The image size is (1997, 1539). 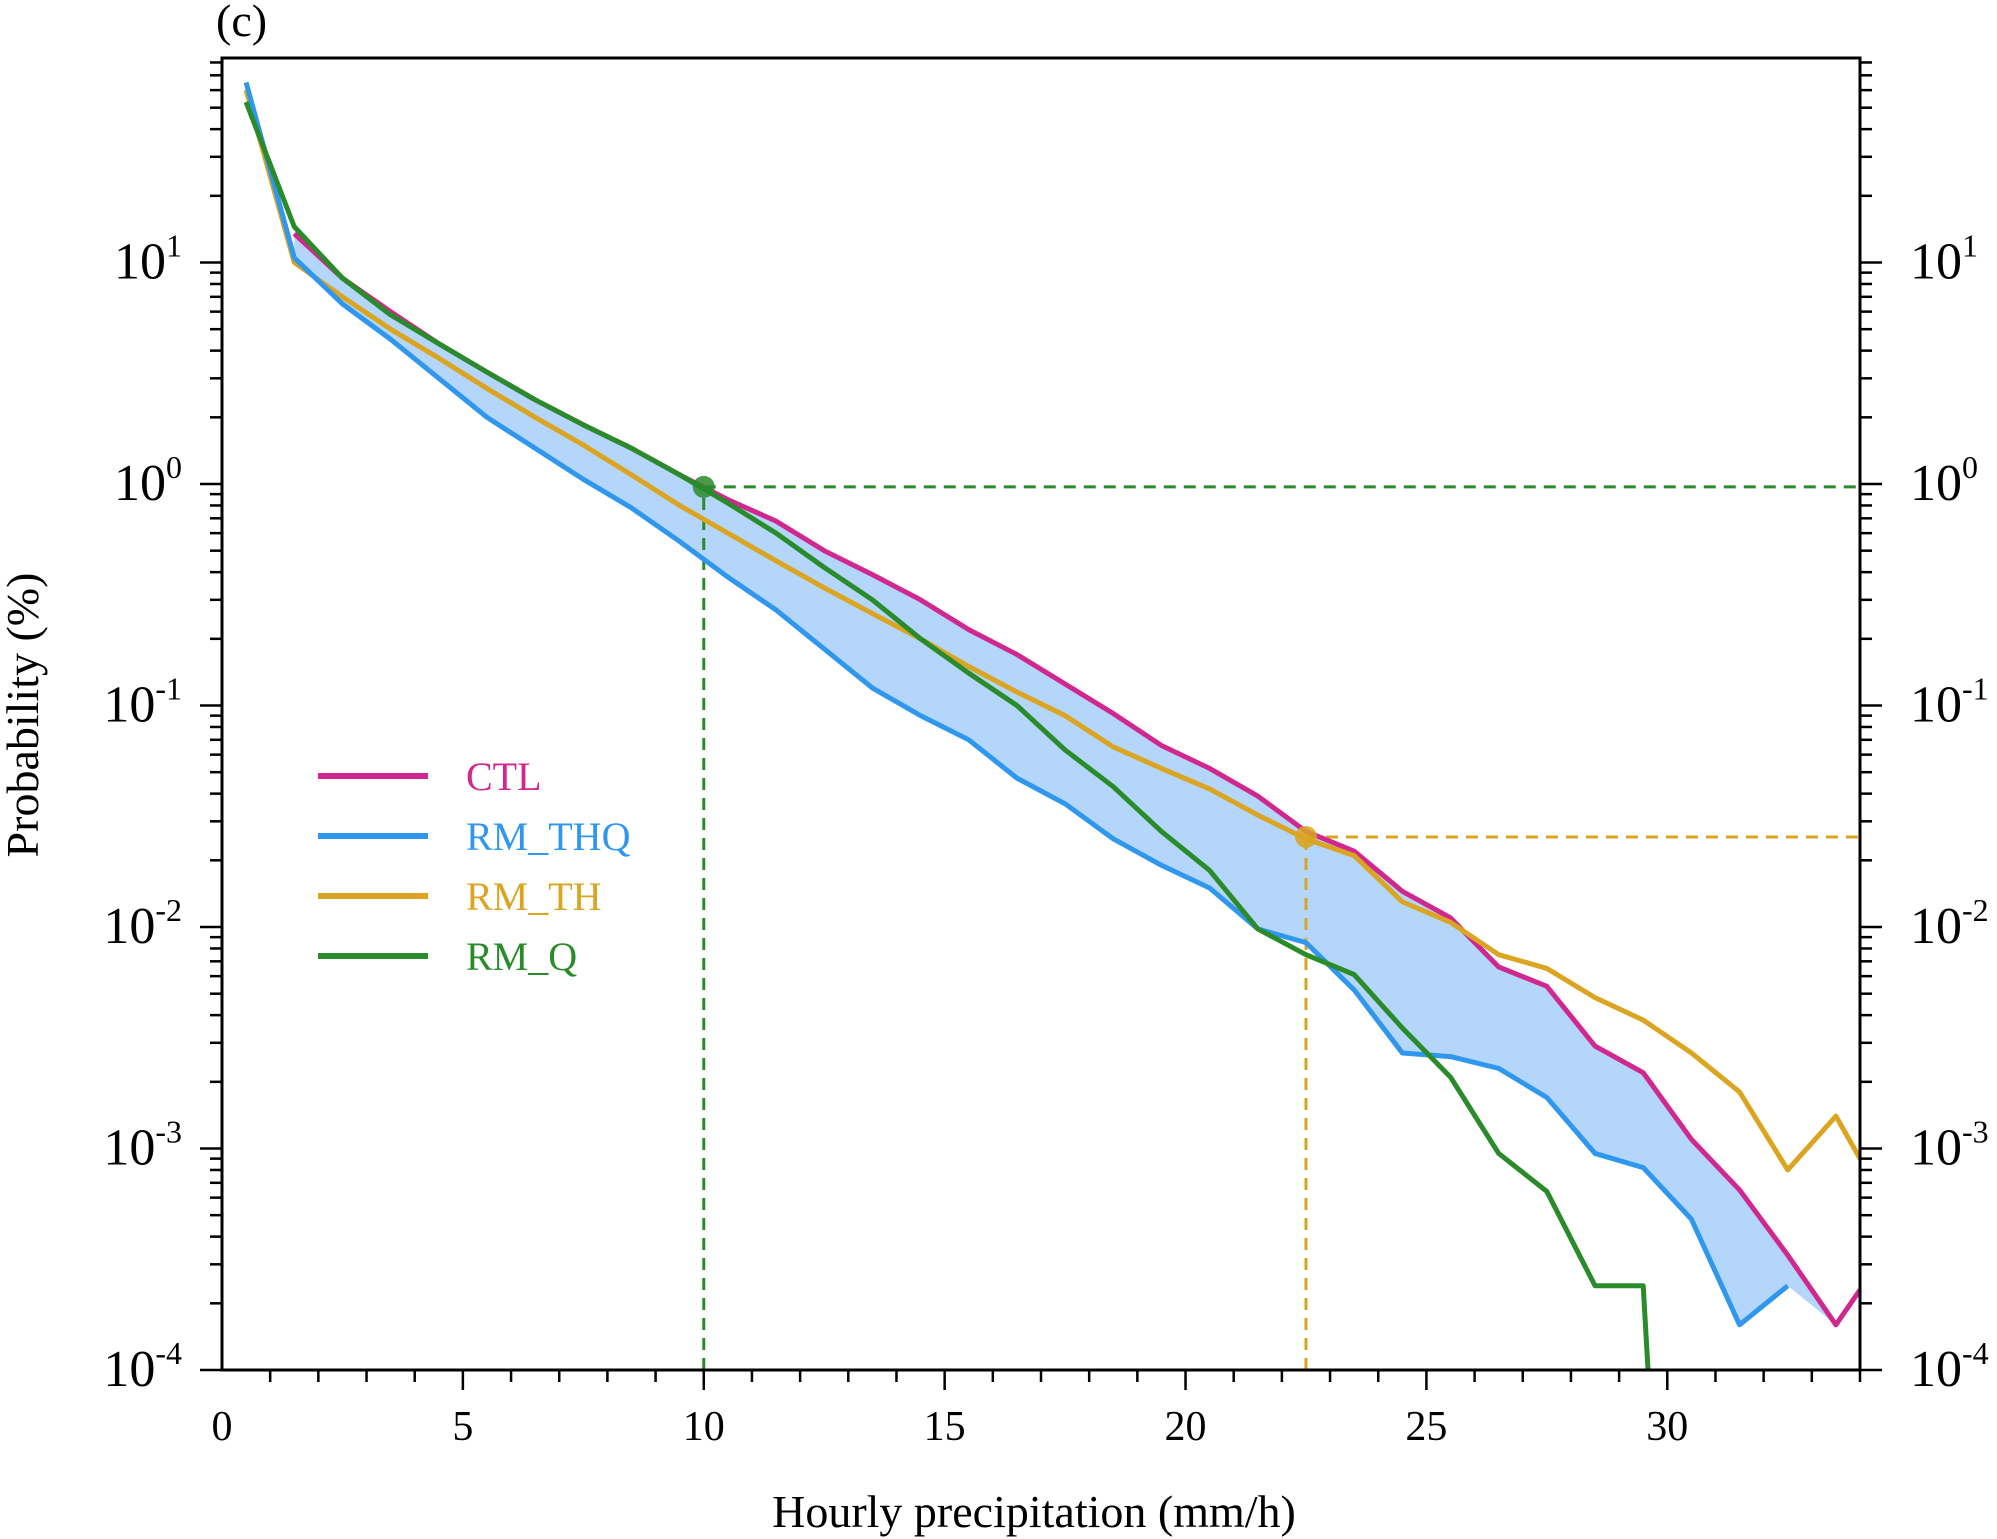 What do you see at coordinates (24, 715) in the screenshot?
I see `y-axis-title: Probability (%)` at bounding box center [24, 715].